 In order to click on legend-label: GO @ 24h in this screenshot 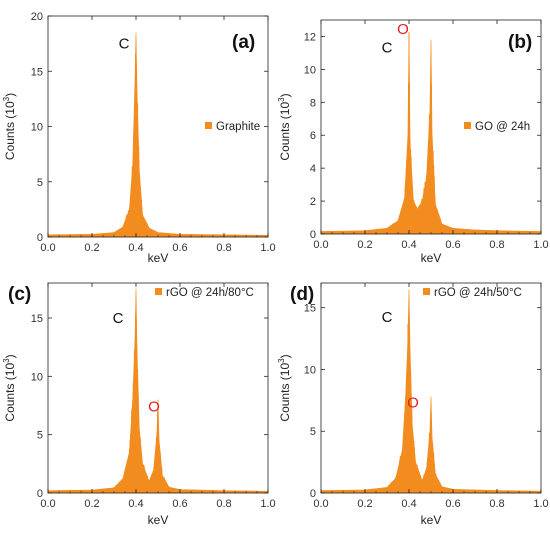, I will do `click(502, 127)`.